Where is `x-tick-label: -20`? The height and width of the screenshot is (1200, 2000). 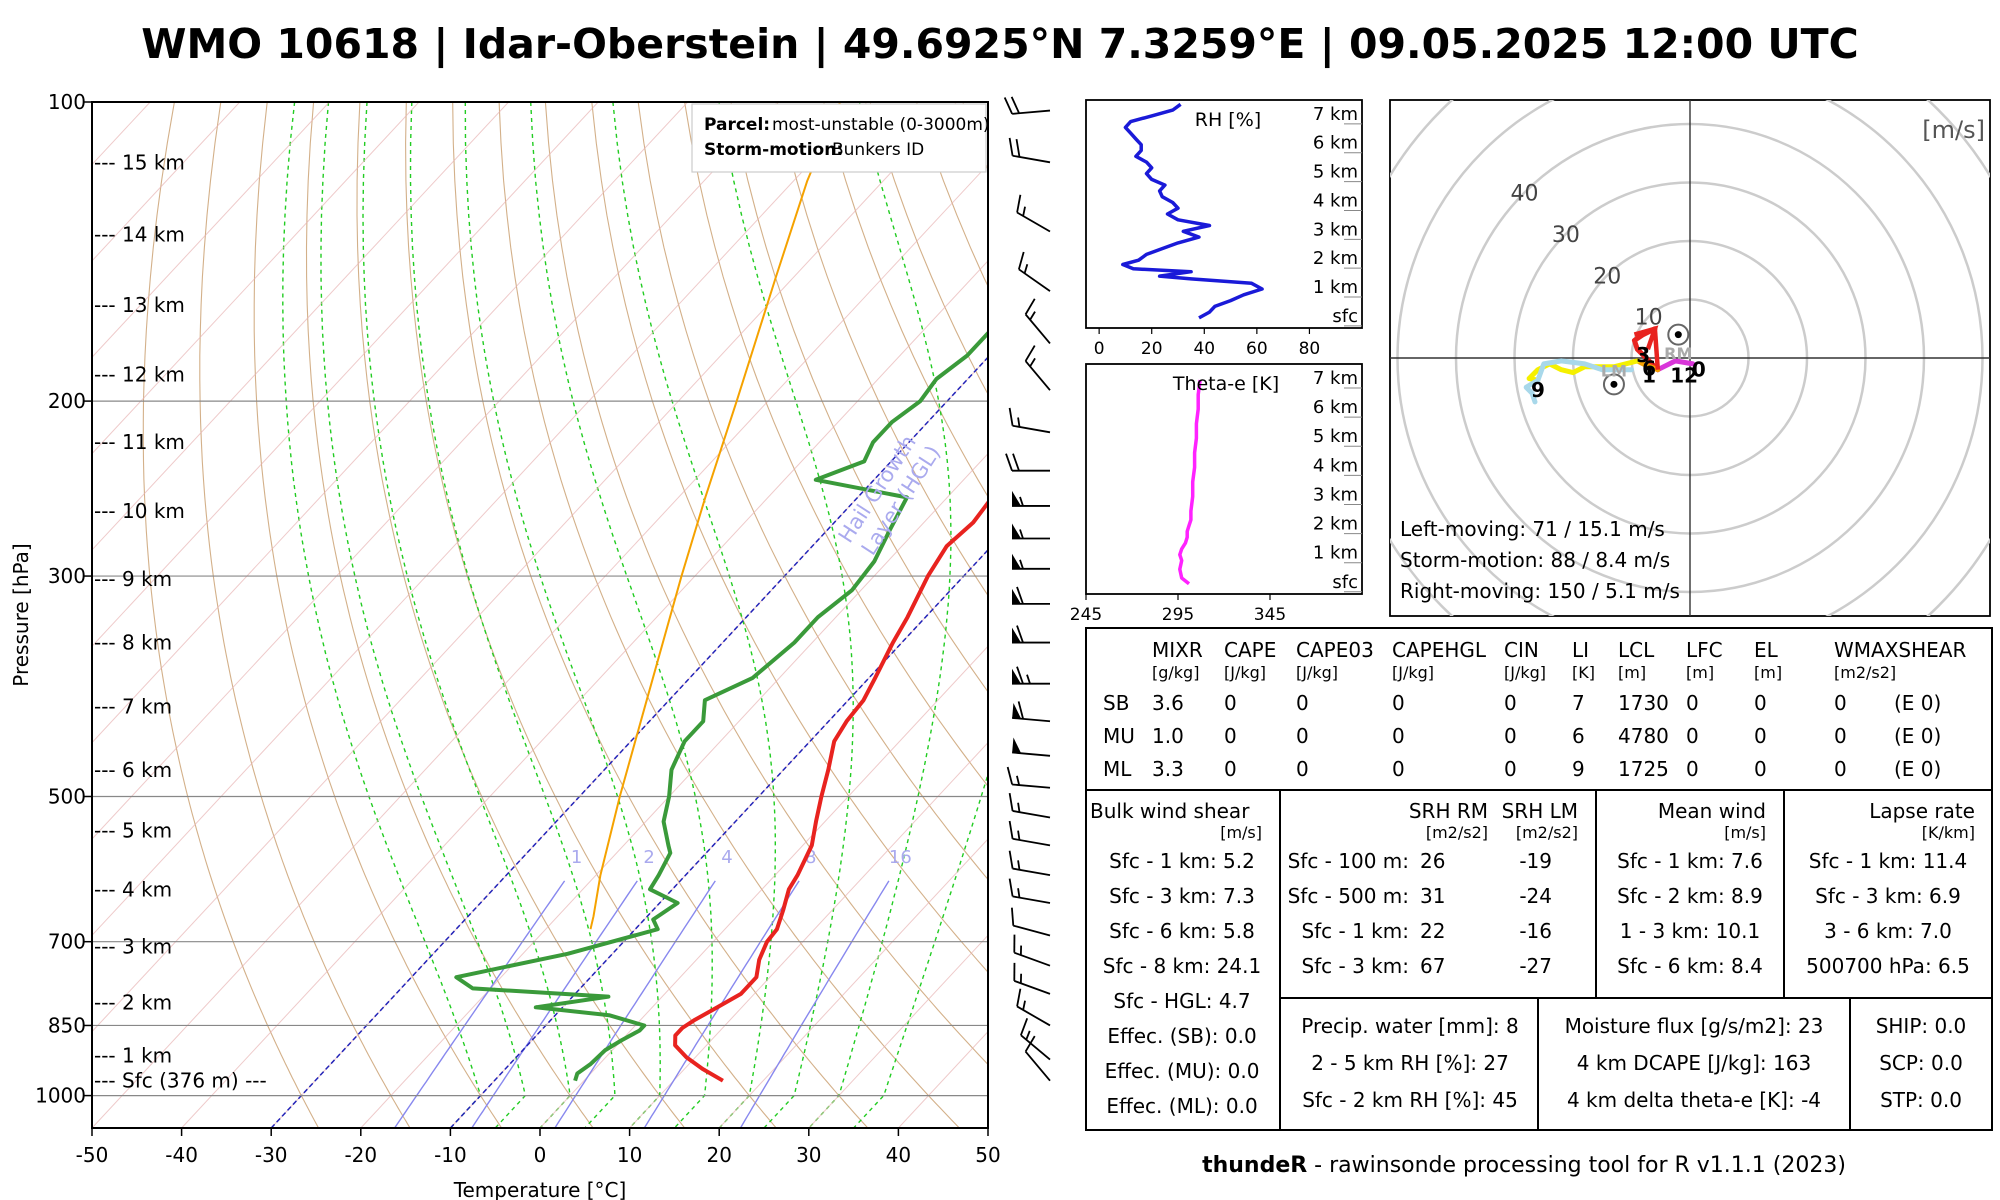 x-tick-label: -20 is located at coordinates (360, 1155).